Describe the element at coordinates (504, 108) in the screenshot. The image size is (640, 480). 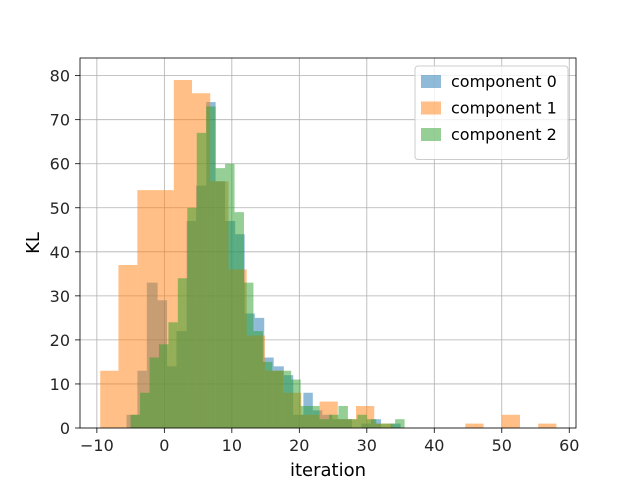
I see `legend-label: component 1` at that location.